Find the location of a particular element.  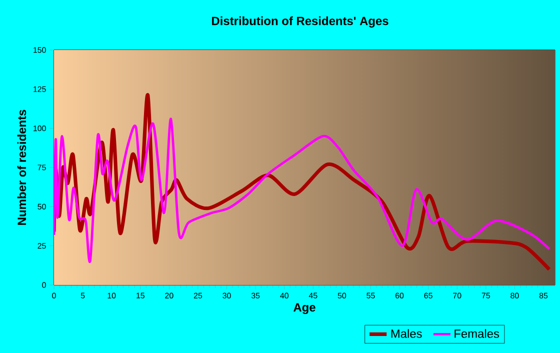

chart-title: Distribution of Residents' Ages is located at coordinates (300, 22).